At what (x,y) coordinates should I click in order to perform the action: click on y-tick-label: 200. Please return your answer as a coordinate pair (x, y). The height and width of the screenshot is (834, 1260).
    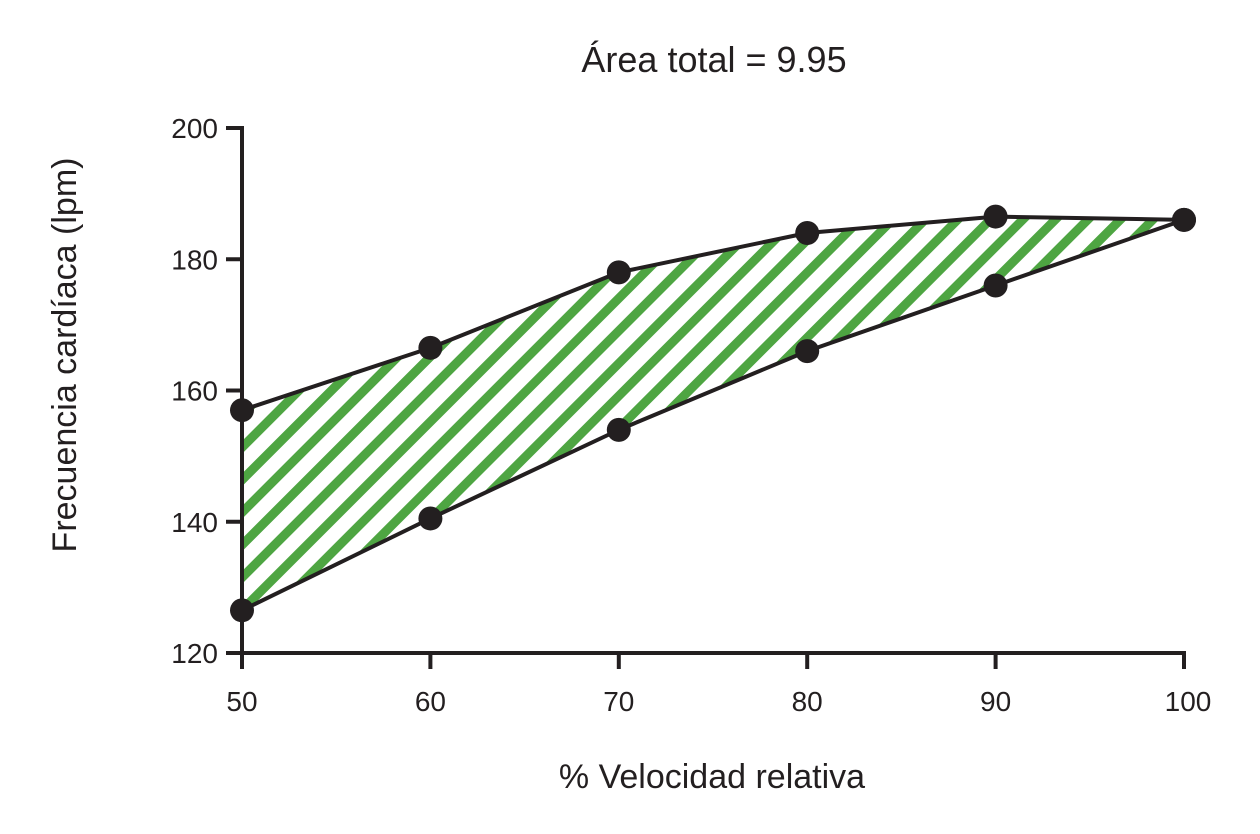
    Looking at the image, I should click on (194, 128).